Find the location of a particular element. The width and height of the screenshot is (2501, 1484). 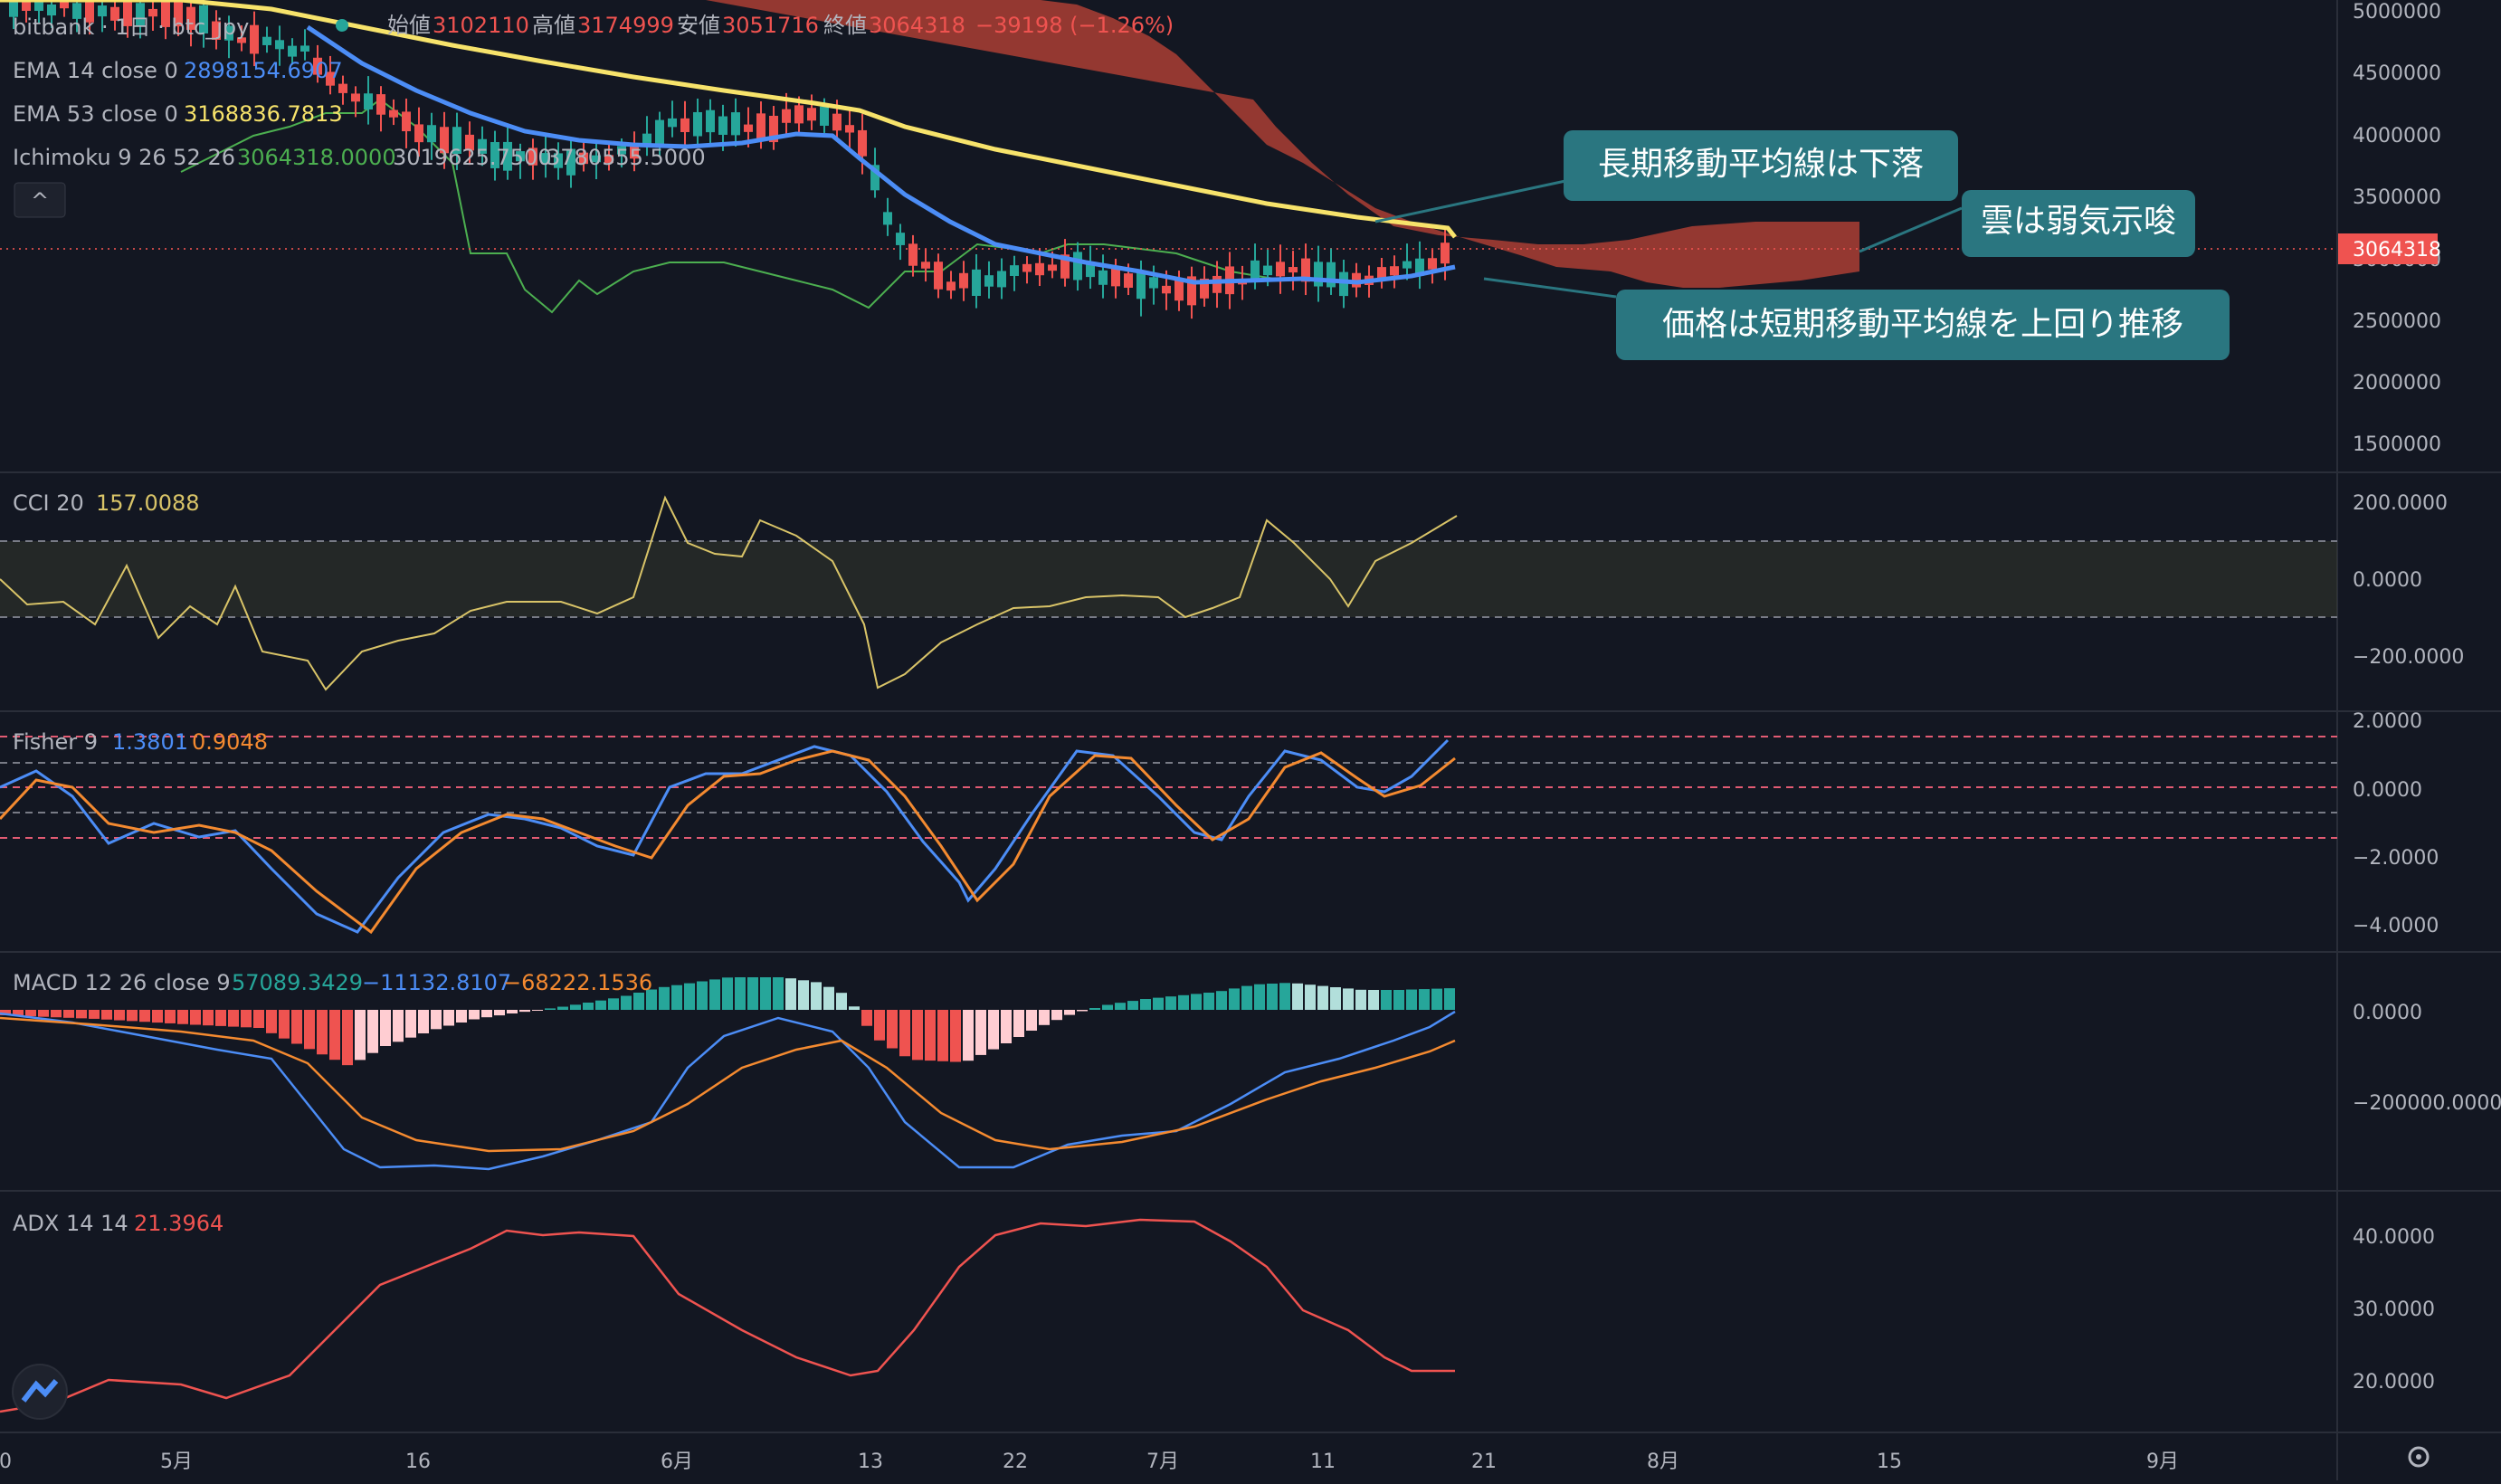

time-axis: 0 5月 16 6月 13 22 7月 11 21 8月 15 9月 is located at coordinates (1089, 1462).